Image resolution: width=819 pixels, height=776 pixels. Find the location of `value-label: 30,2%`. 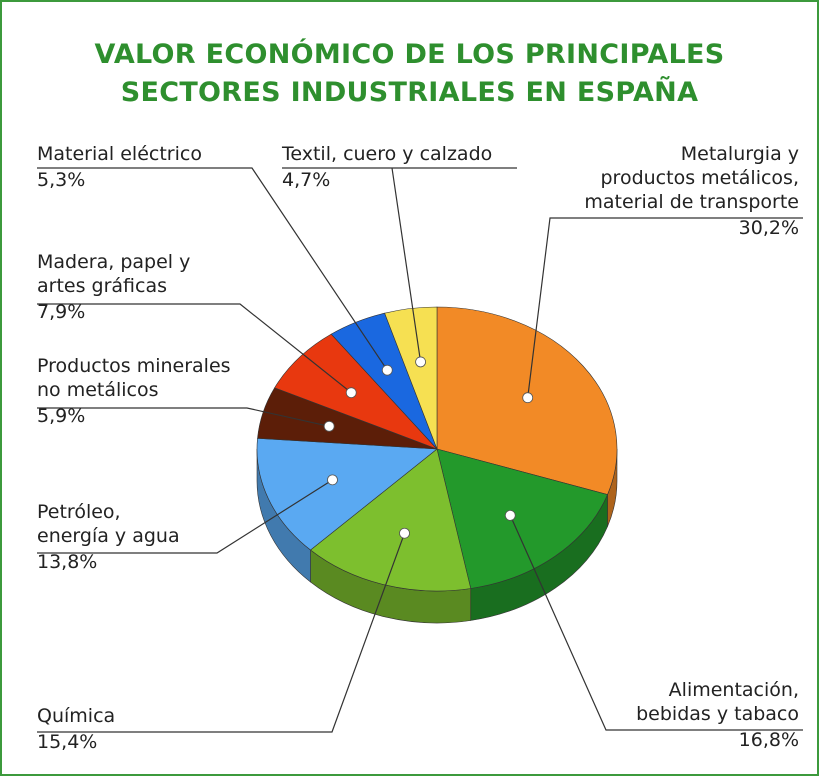

value-label: 30,2% is located at coordinates (768, 228).